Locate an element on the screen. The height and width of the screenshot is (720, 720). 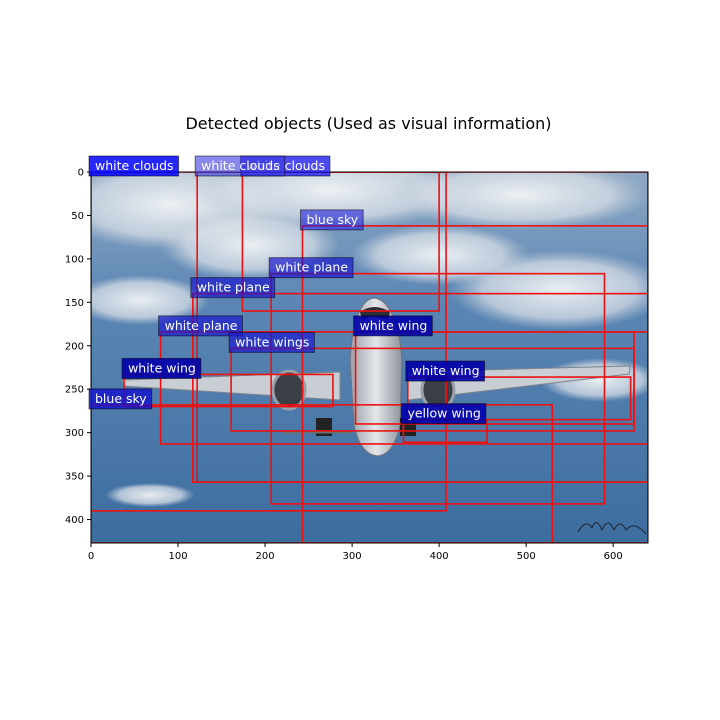
y-tick: 400 is located at coordinates (78, 520).